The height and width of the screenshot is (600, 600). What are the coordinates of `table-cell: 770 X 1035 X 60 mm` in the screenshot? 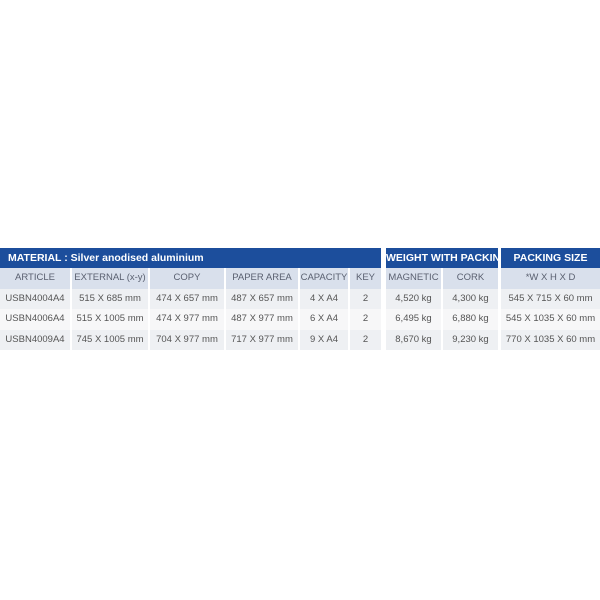 It's located at (550, 339).